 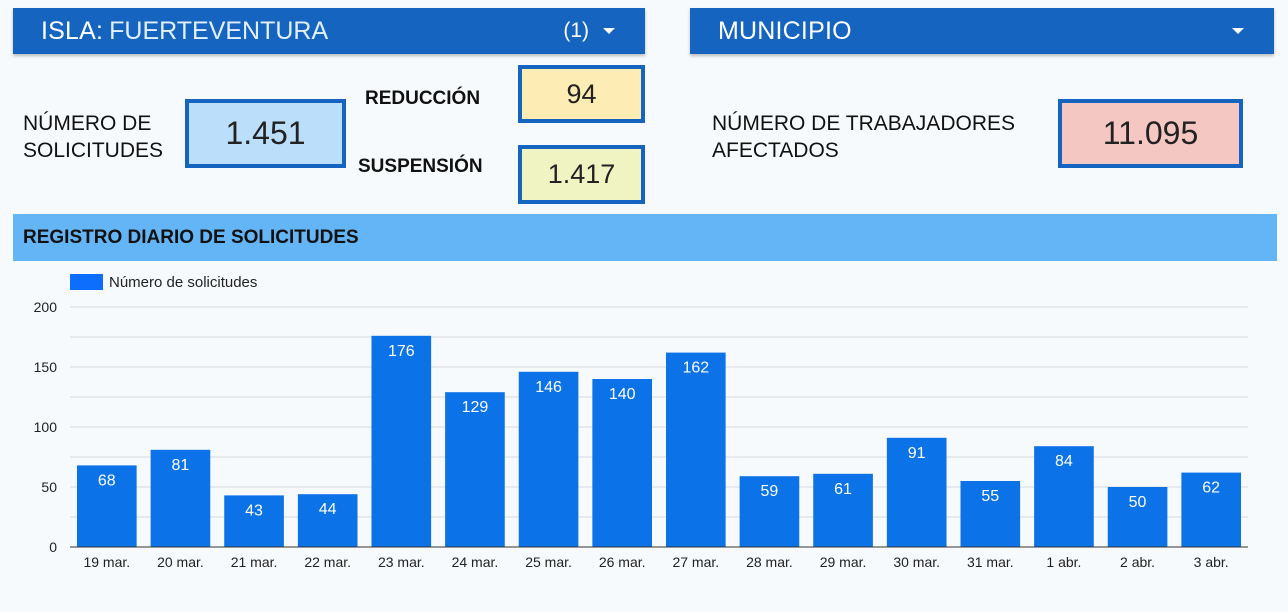 What do you see at coordinates (1138, 502) in the screenshot?
I see `bar-value-label: 50` at bounding box center [1138, 502].